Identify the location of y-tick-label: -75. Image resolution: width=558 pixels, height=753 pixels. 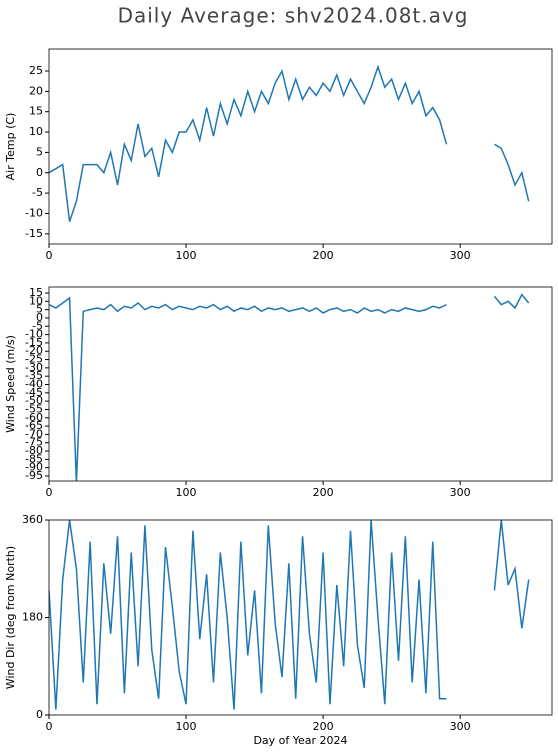
(34, 442).